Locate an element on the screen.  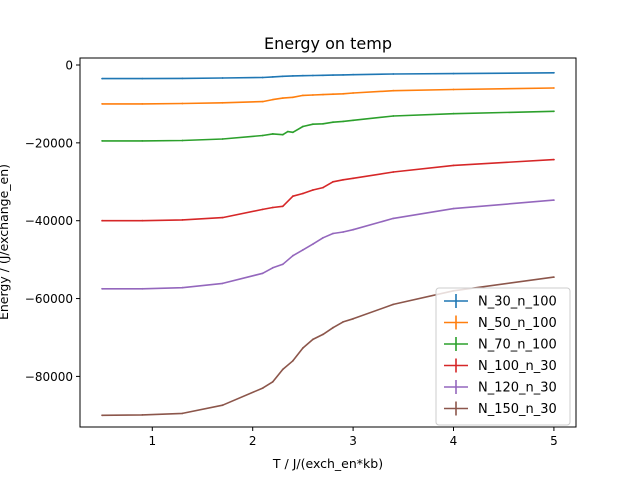
x-tick-label: 3 is located at coordinates (353, 441).